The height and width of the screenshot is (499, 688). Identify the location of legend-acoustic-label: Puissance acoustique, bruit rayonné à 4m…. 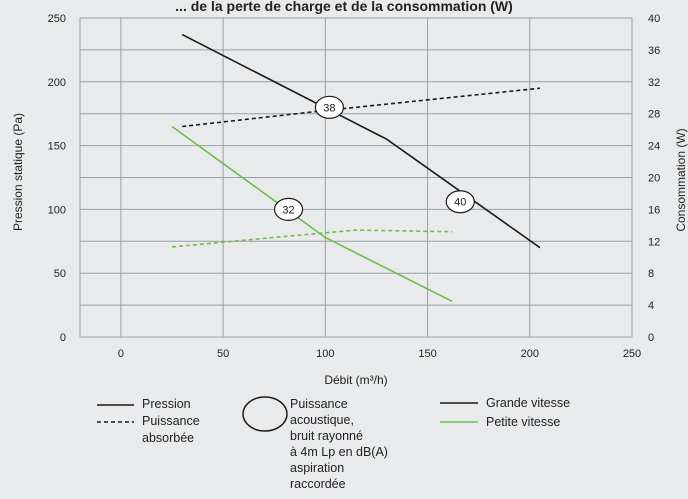
(339, 444).